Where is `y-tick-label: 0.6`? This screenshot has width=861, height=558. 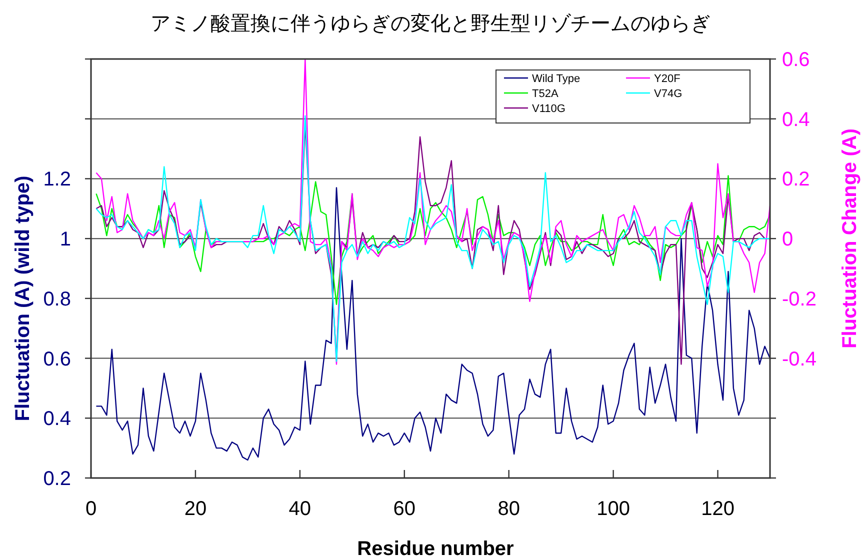
y-tick-label: 0.6 is located at coordinates (57, 359).